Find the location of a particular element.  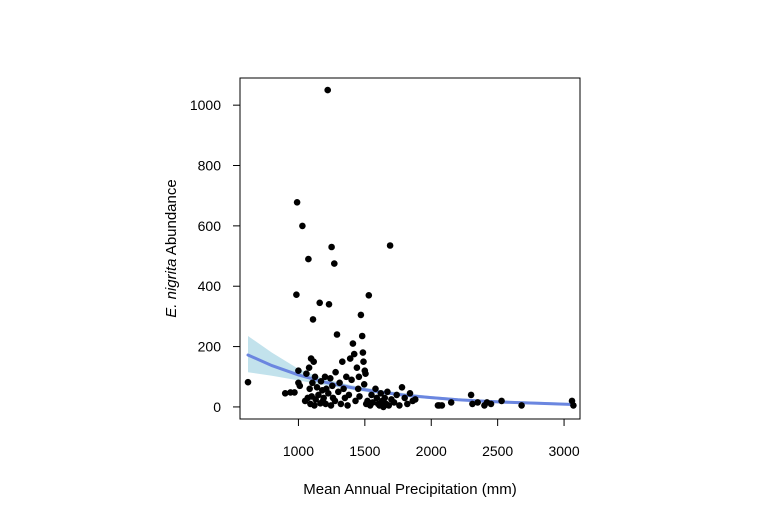

y-axis-label: E. nigrita Abundance is located at coordinates (171, 248).